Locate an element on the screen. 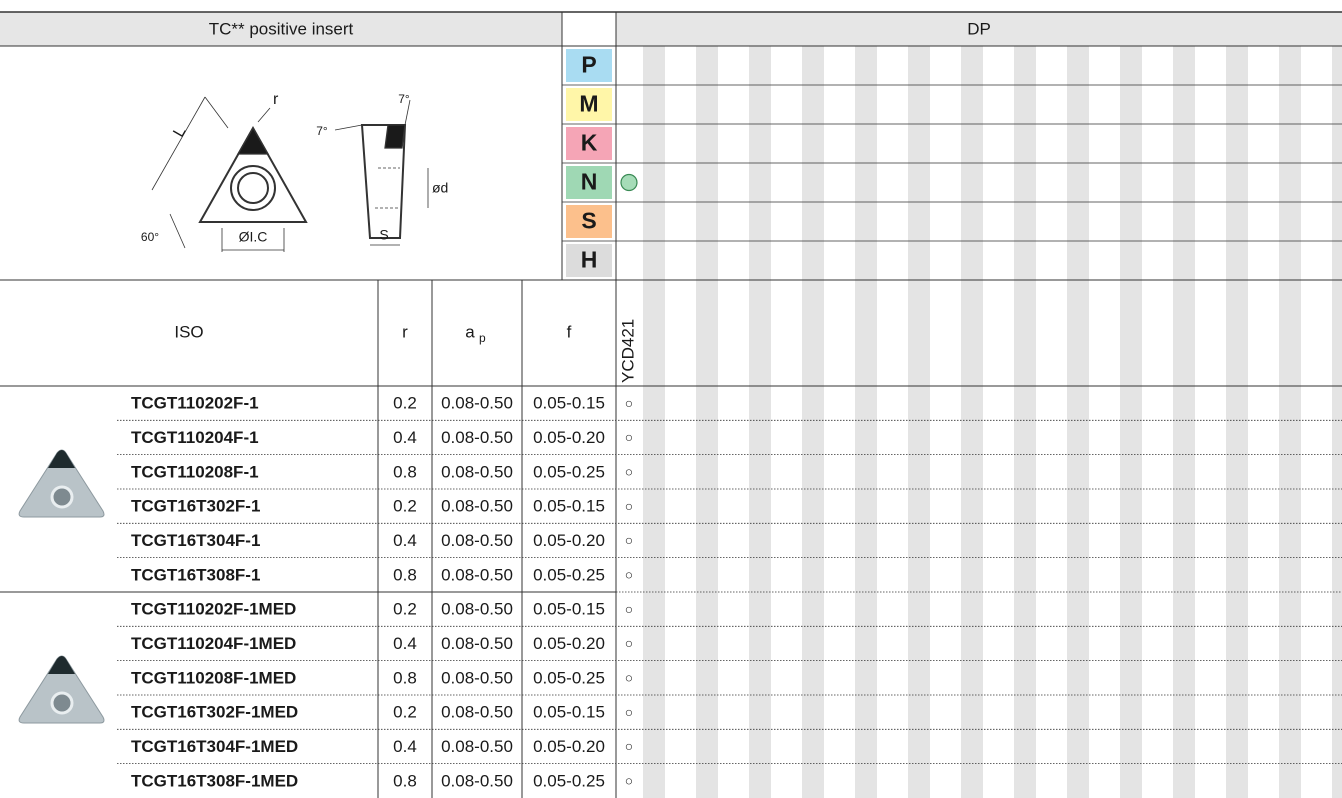 The image size is (1342, 798). column-header-subscript: p is located at coordinates (482, 338).